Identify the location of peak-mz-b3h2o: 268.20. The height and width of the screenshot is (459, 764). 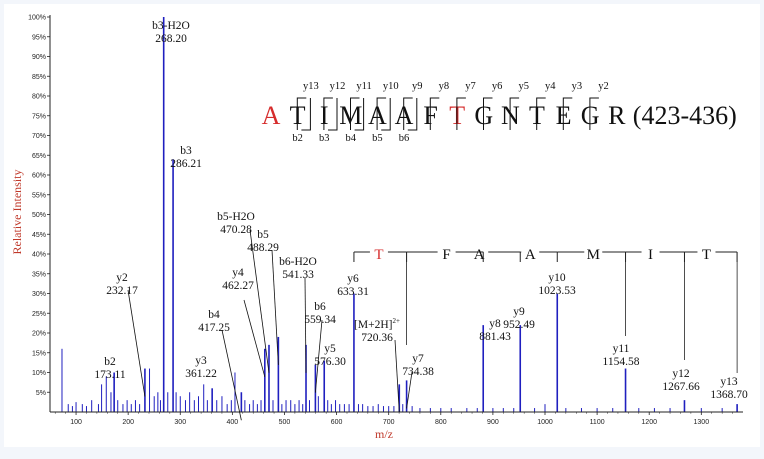
(171, 39).